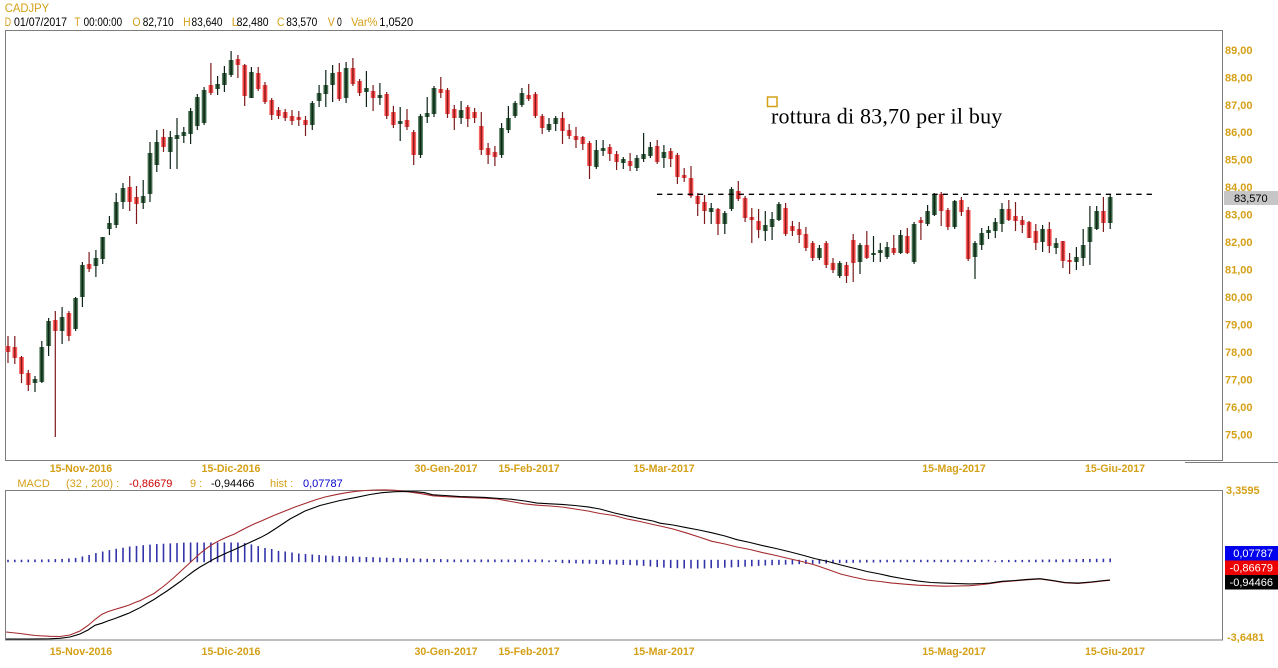  Describe the element at coordinates (1239, 51) in the screenshot. I see `svg-text: 89,00` at that location.